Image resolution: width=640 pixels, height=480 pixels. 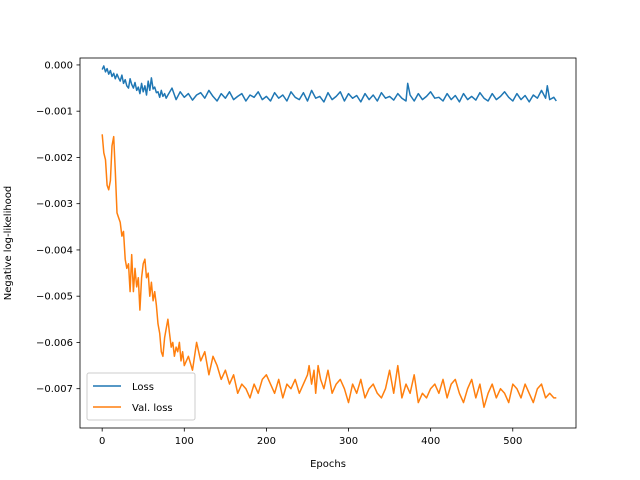 What do you see at coordinates (54, 204) in the screenshot?
I see `y-tick-label: −0.003` at bounding box center [54, 204].